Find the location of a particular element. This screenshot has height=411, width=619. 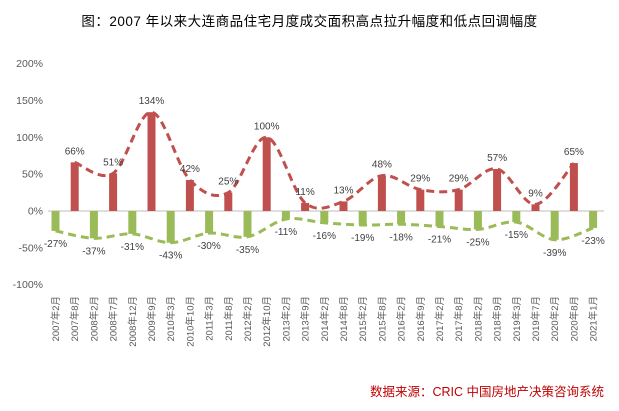

data-label: 134% is located at coordinates (152, 101).